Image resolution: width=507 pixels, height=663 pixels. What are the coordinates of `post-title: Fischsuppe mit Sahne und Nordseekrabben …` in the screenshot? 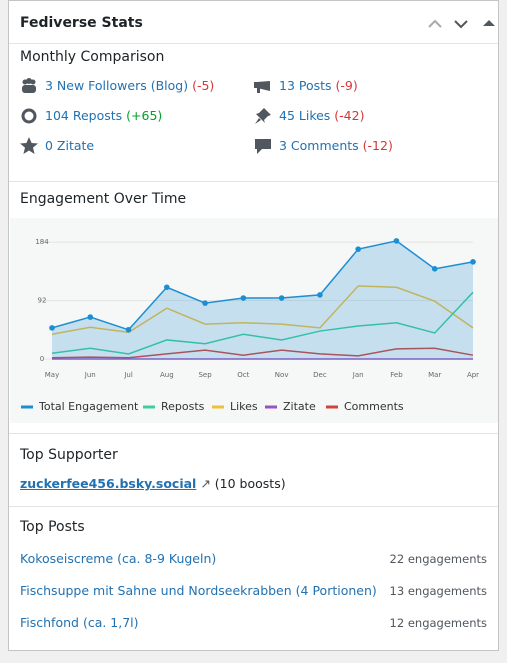 It's located at (198, 590).